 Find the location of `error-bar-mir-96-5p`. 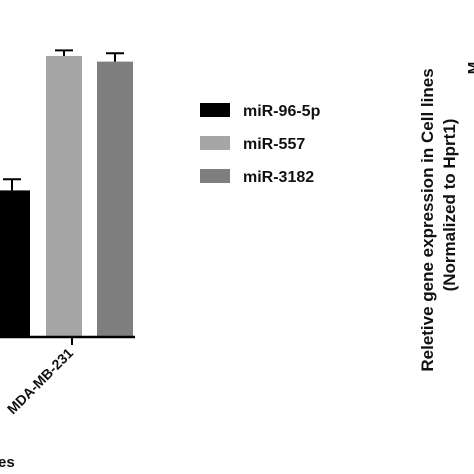

error-bar-mir-96-5p is located at coordinates (12, 184).